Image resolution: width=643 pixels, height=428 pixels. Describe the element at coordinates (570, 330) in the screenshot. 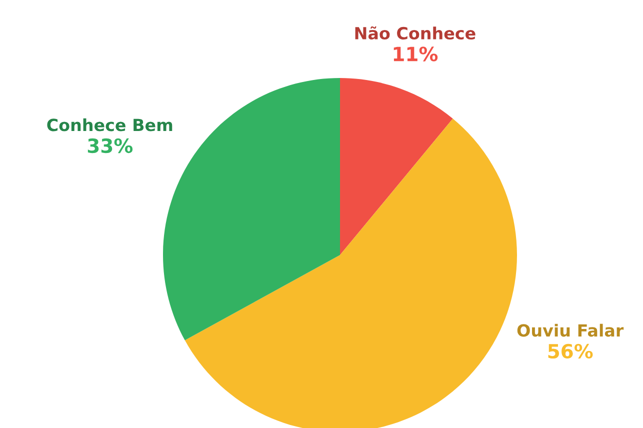

I see `slice-label: Ouviu Falar` at that location.